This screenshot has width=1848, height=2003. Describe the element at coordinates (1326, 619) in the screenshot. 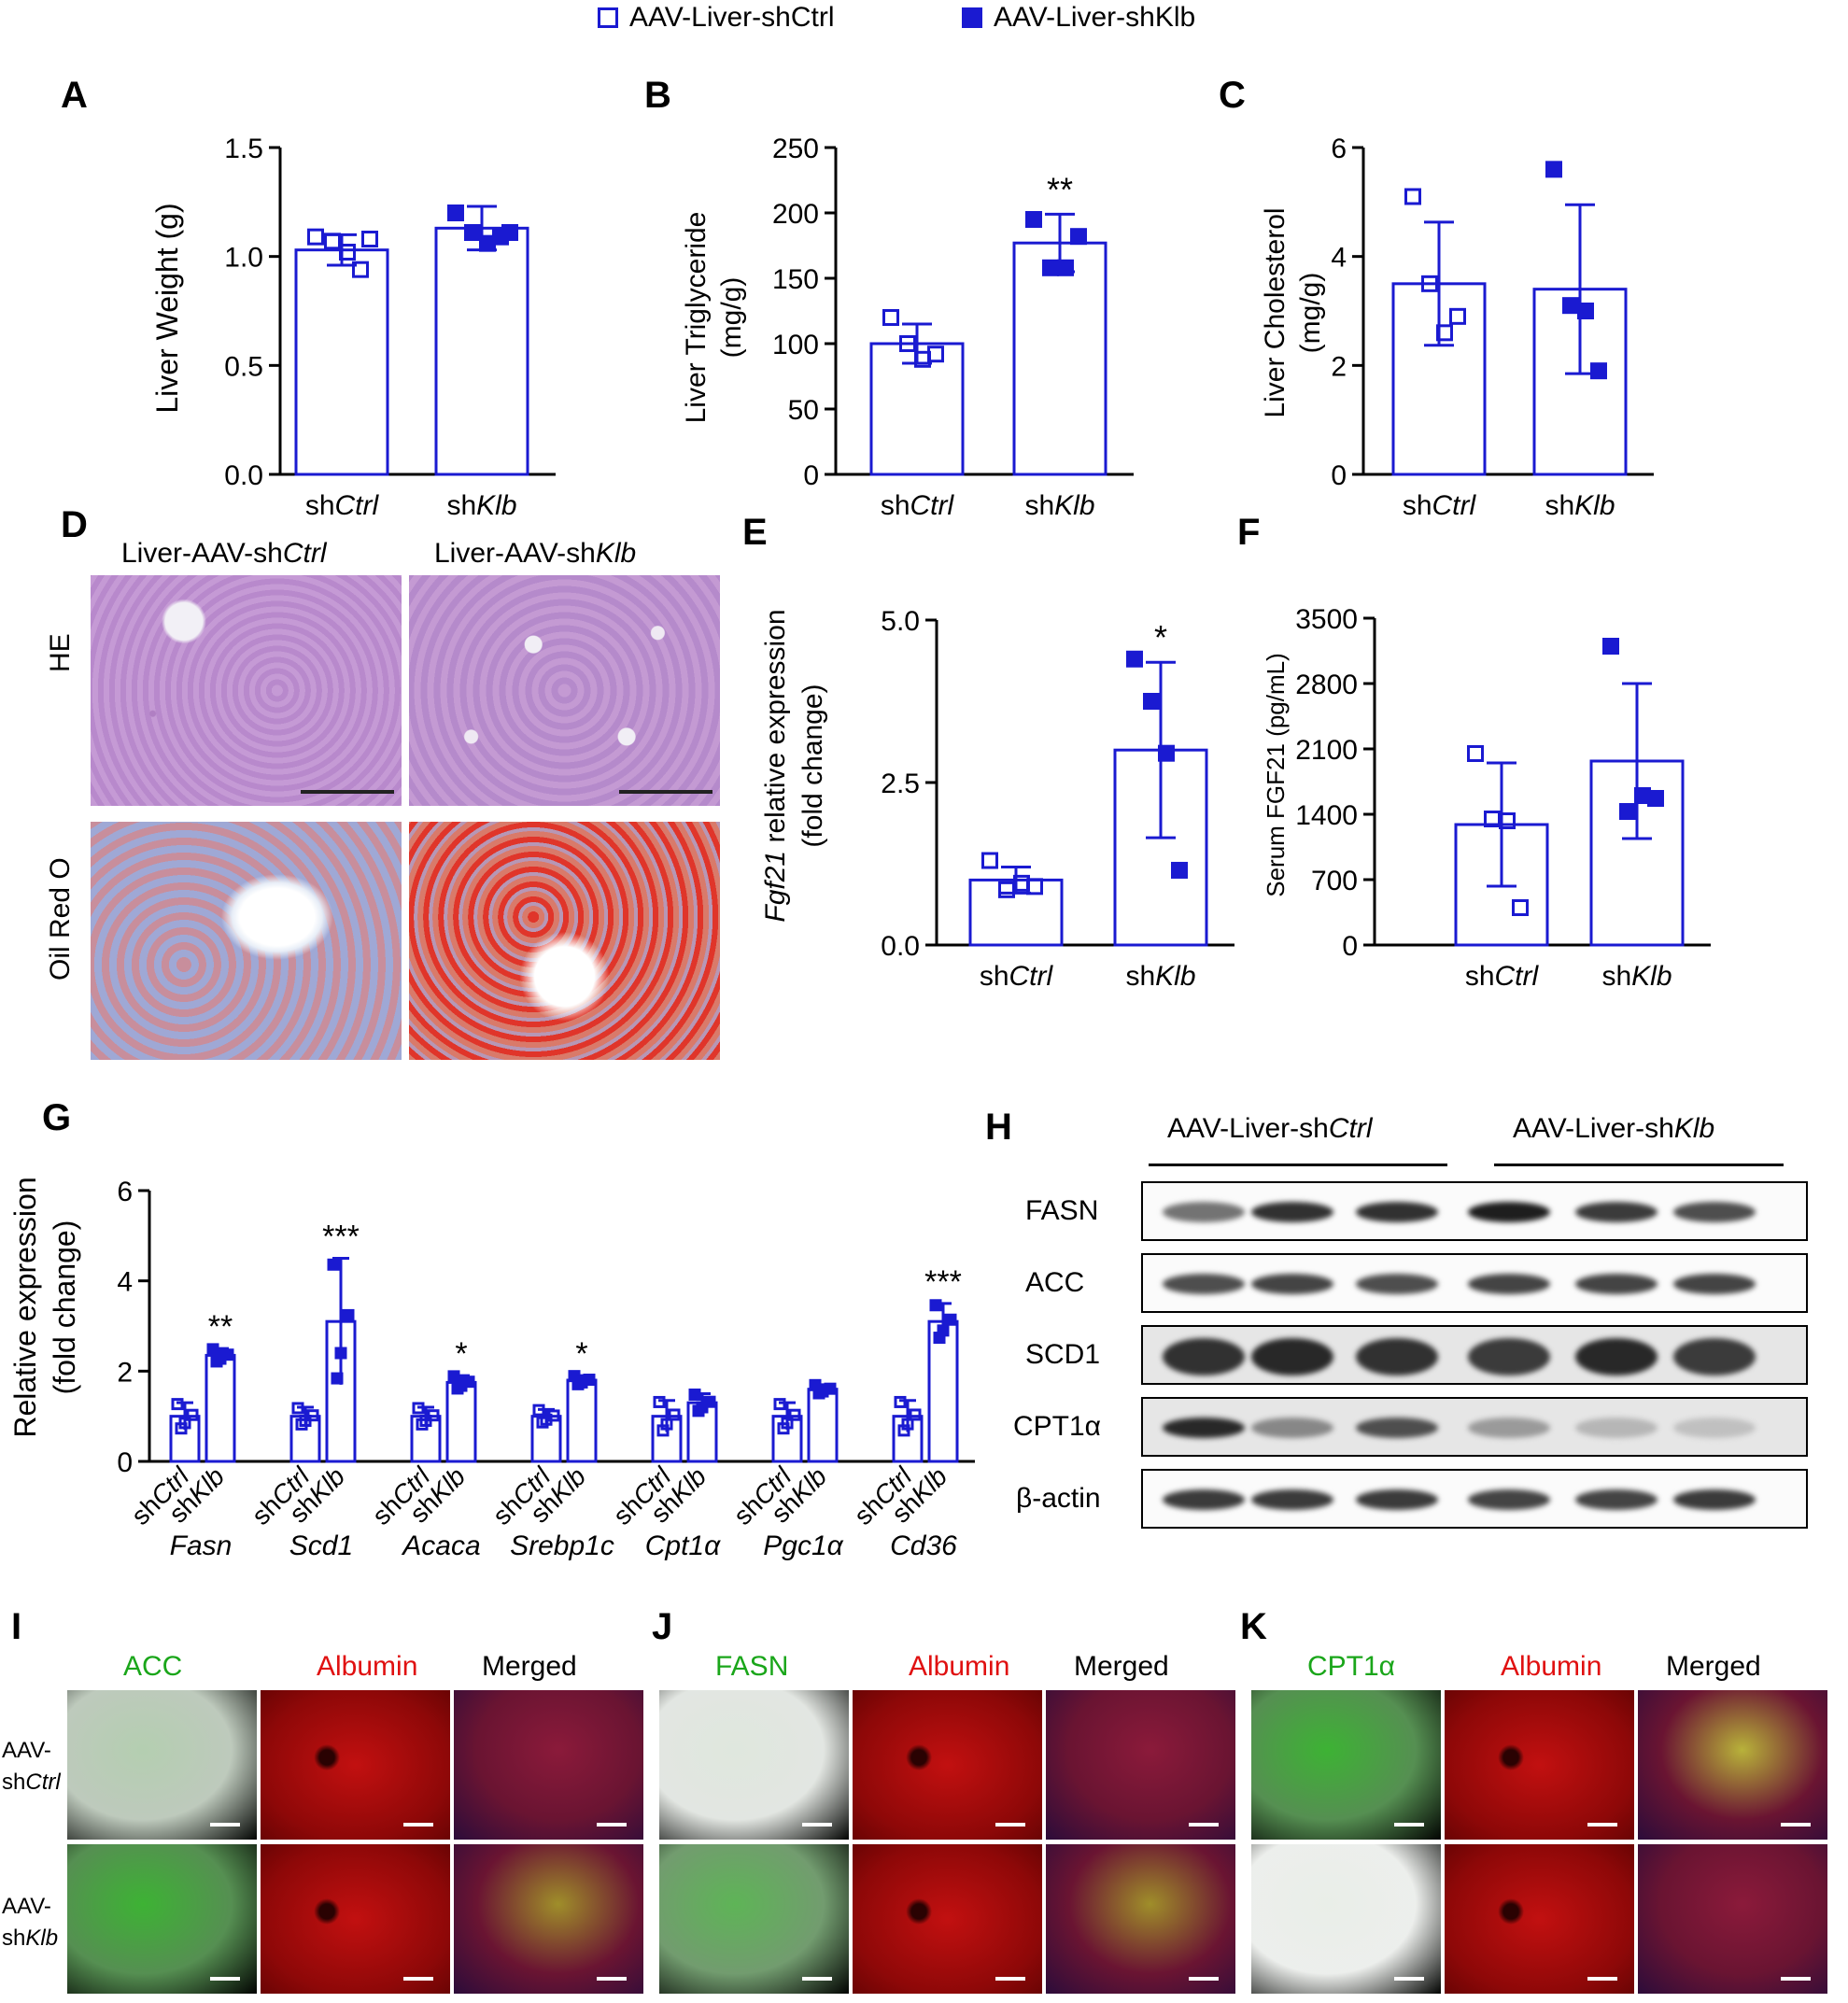

I see `chart-f-ytick-label: 3500` at that location.